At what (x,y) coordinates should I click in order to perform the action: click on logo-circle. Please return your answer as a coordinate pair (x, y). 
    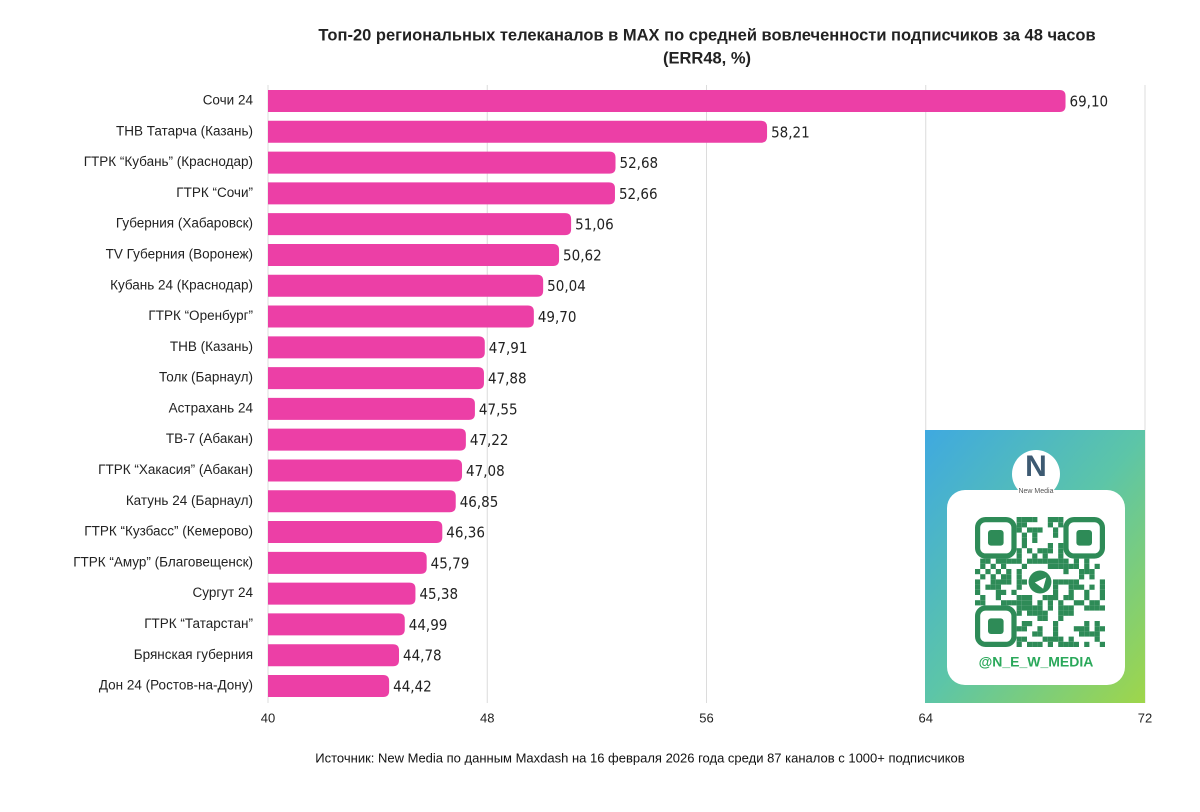
    Looking at the image, I should click on (1036, 474).